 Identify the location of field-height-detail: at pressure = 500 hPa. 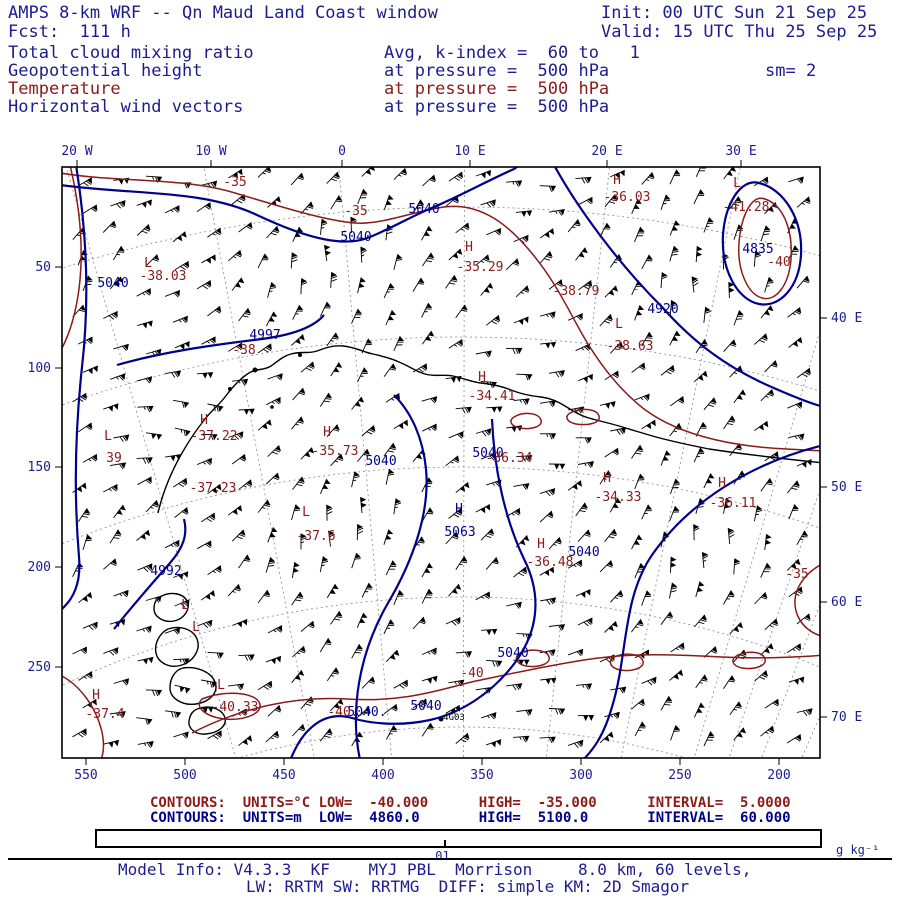
(497, 71).